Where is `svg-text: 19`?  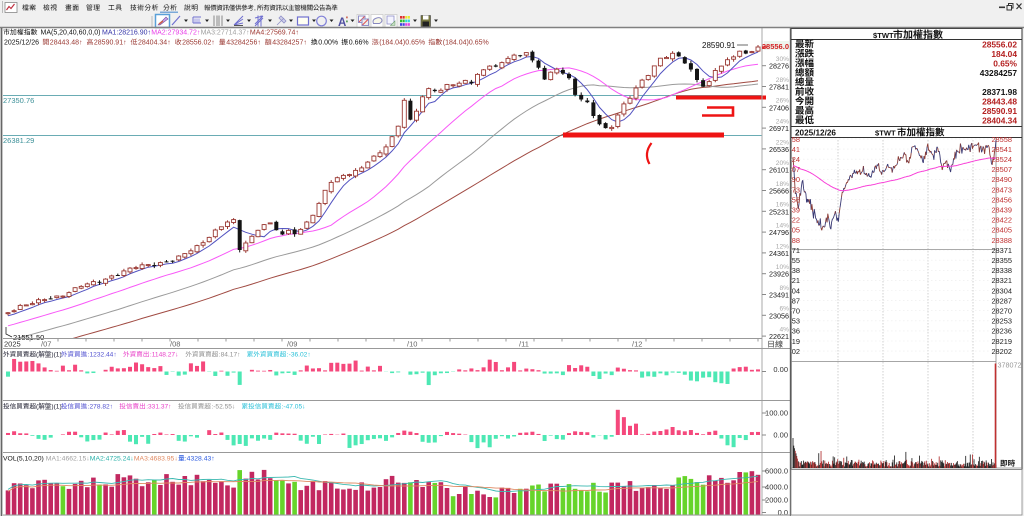 svg-text: 19 is located at coordinates (796, 341).